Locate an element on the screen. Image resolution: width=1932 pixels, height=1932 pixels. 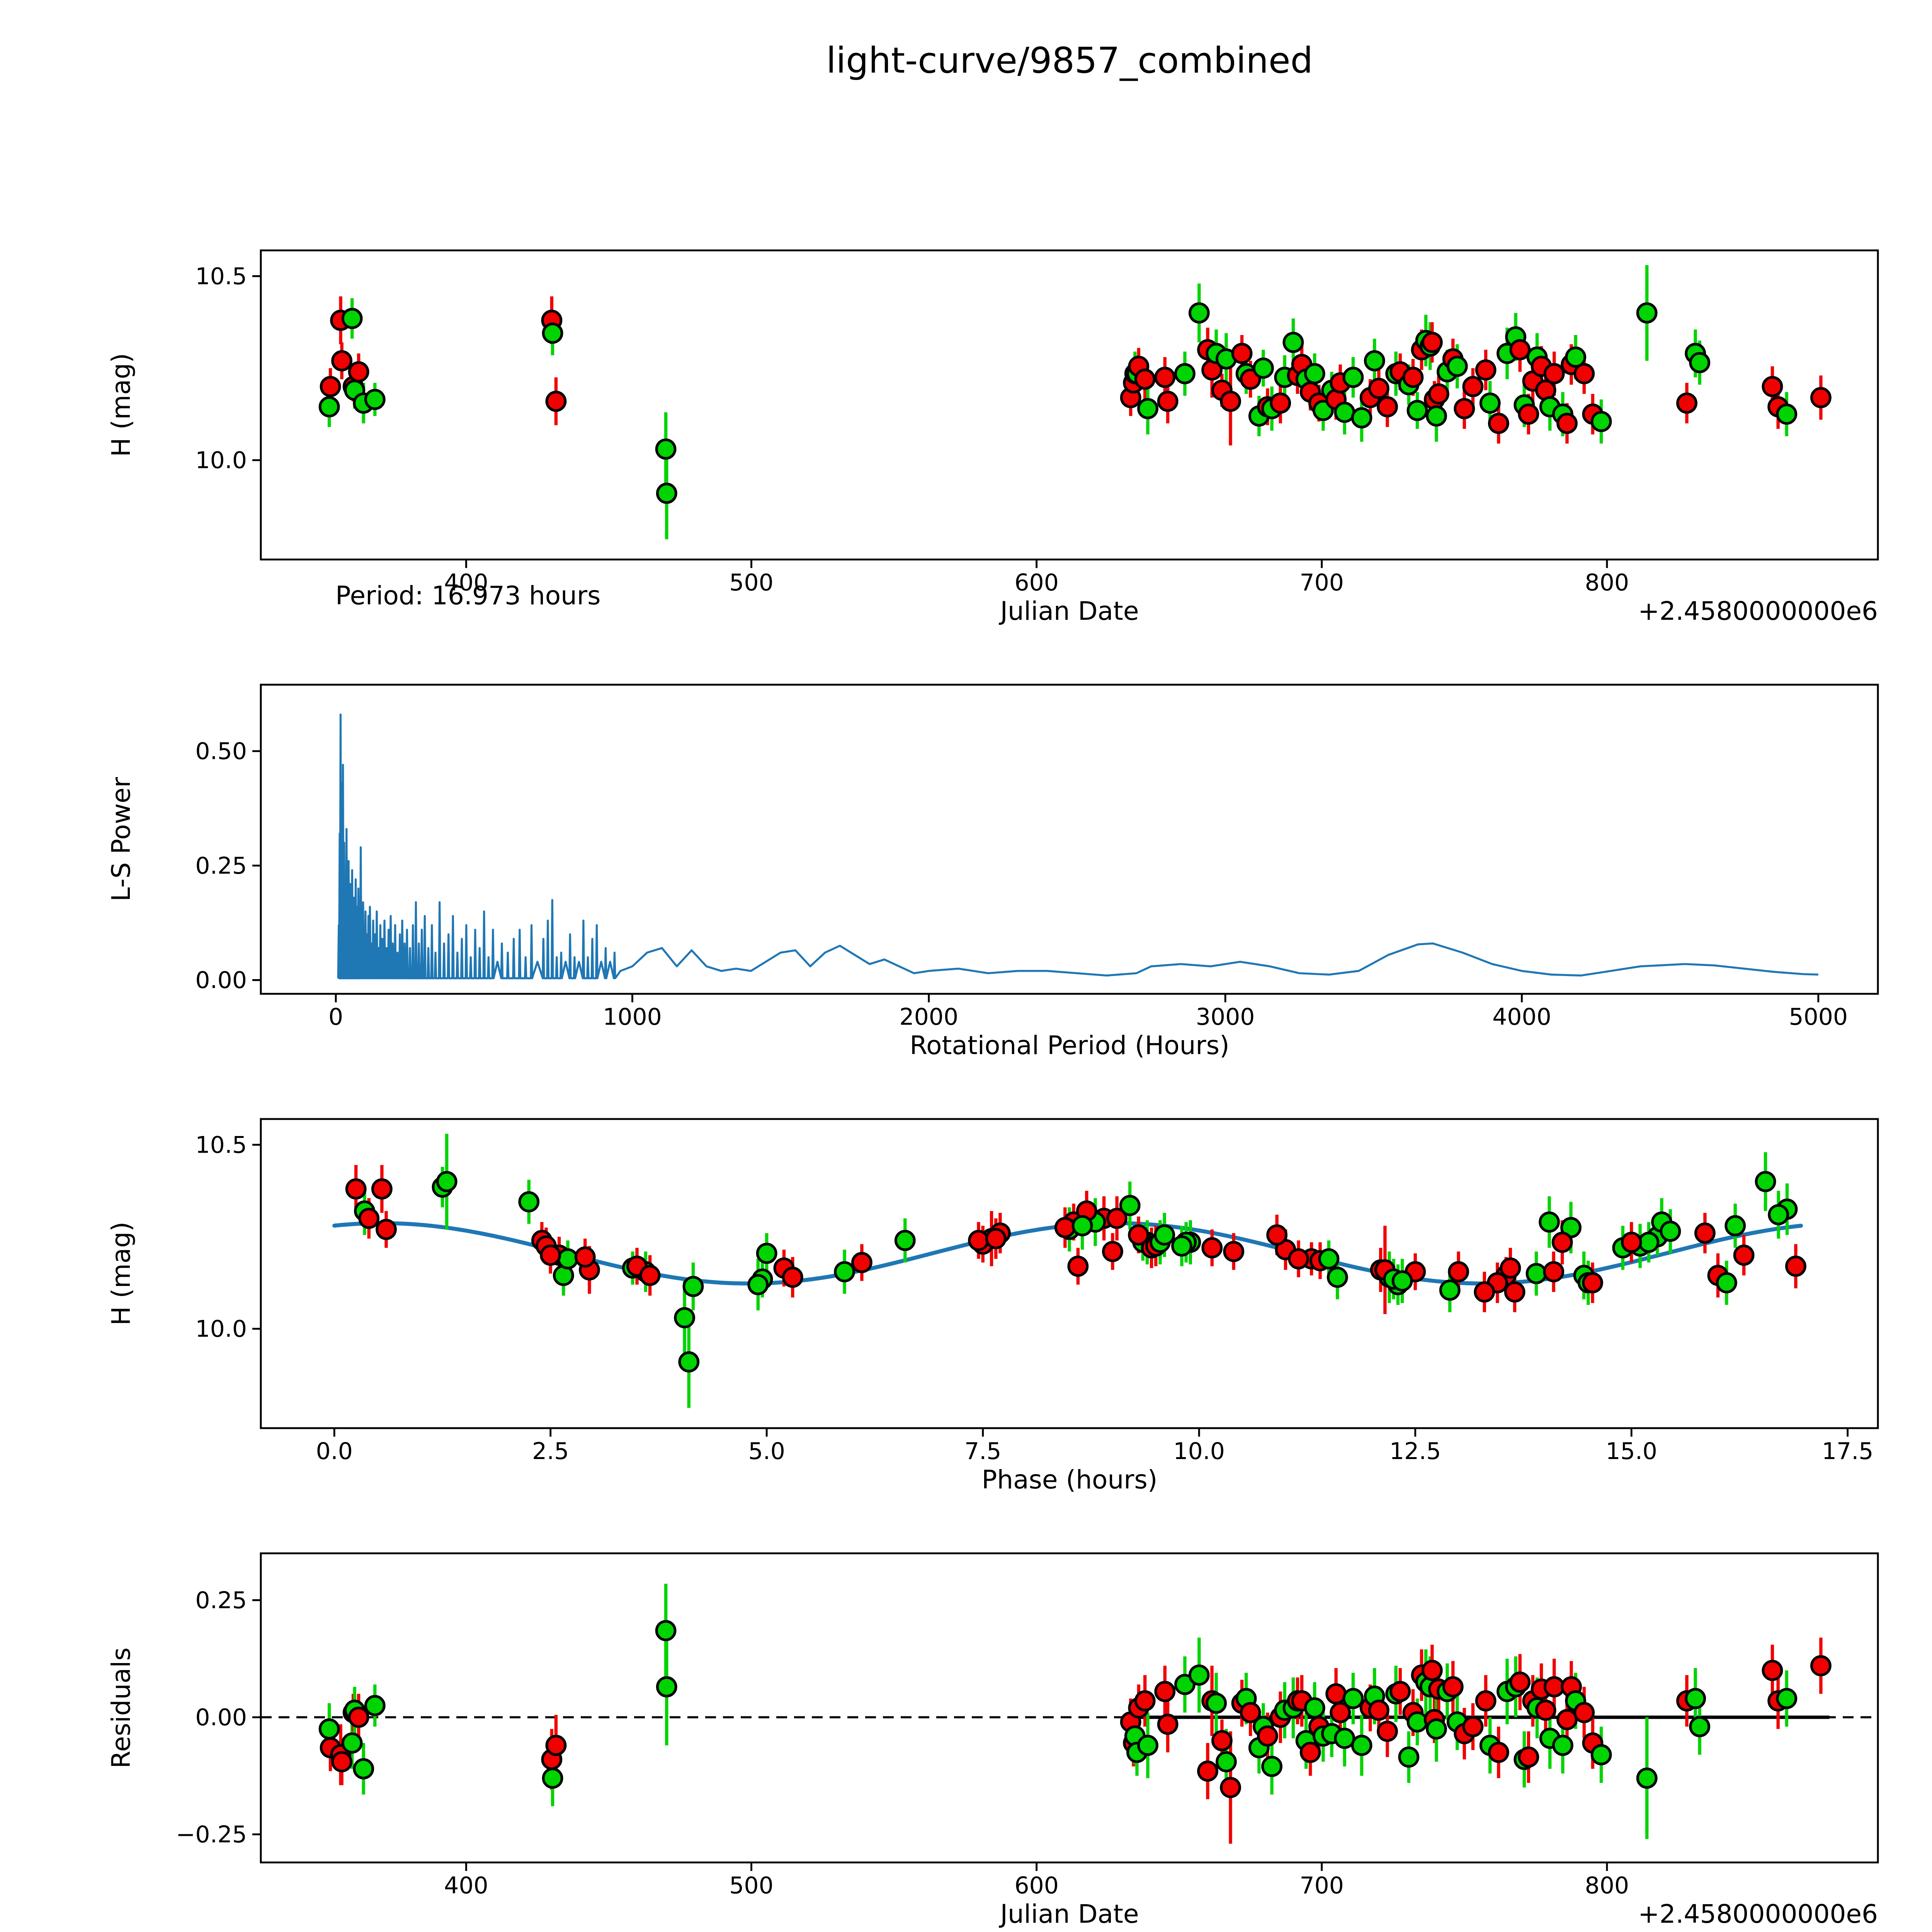
panel-ph-data-points is located at coordinates (1076, 1271).